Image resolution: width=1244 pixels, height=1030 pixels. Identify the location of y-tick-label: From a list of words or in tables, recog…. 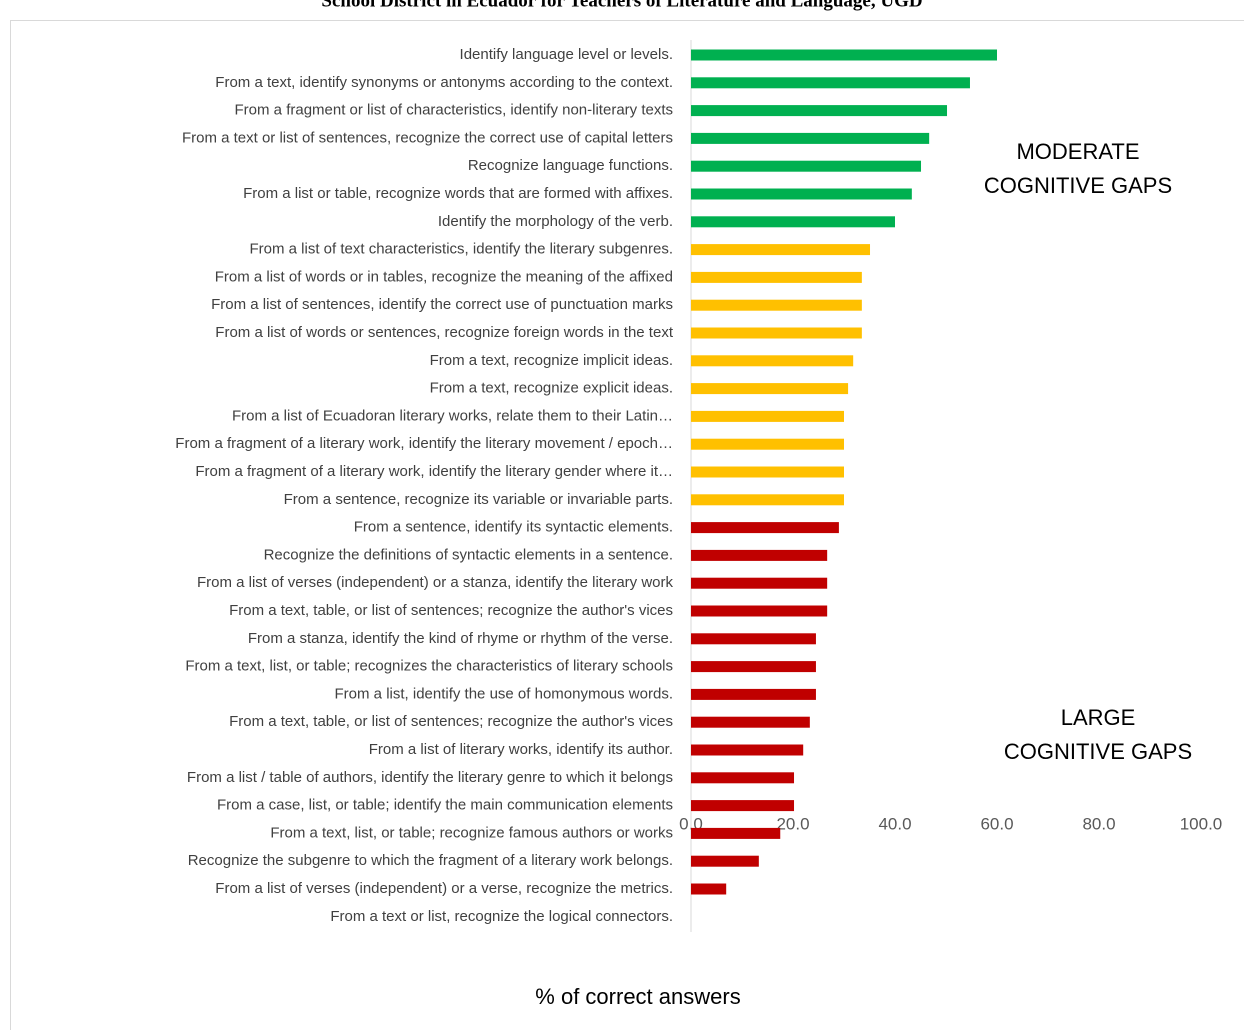
(444, 276).